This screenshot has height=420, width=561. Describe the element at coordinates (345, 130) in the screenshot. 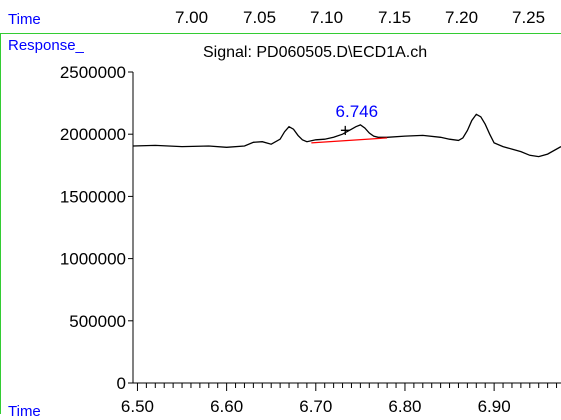

I see `peak-marker: +` at that location.